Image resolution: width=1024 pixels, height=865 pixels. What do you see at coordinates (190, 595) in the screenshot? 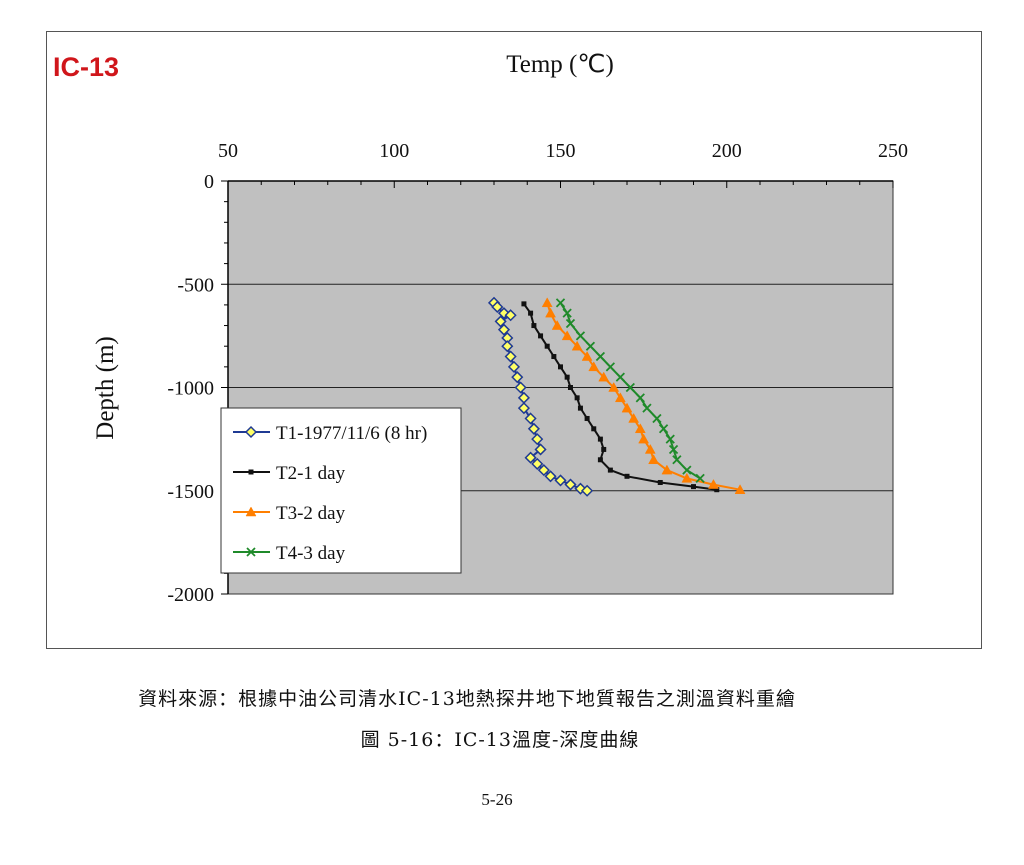
I see `y-tick-label: -2000` at bounding box center [190, 595].